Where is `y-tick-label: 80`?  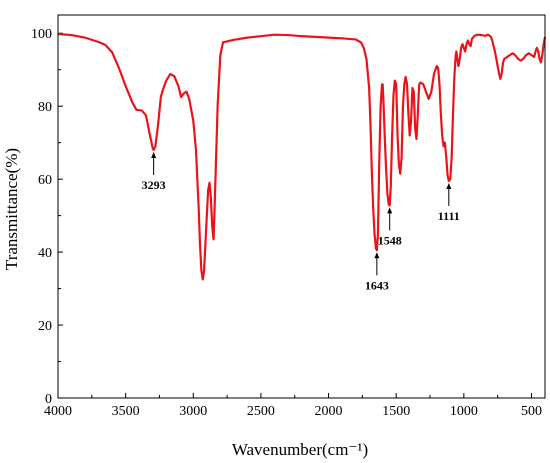
y-tick-label: 80 is located at coordinates (45, 107).